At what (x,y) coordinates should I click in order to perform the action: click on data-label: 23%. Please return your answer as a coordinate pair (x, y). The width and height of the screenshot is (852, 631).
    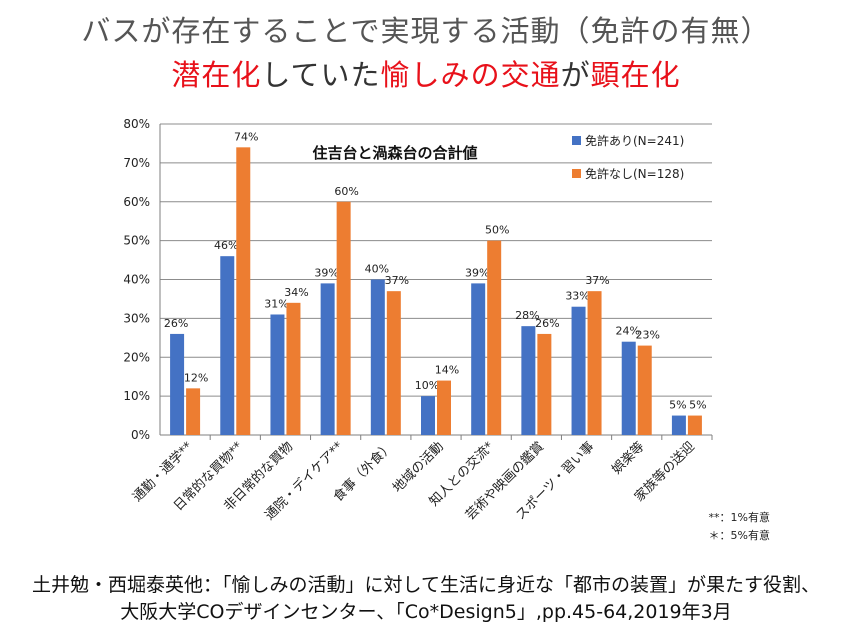
    Looking at the image, I should click on (648, 335).